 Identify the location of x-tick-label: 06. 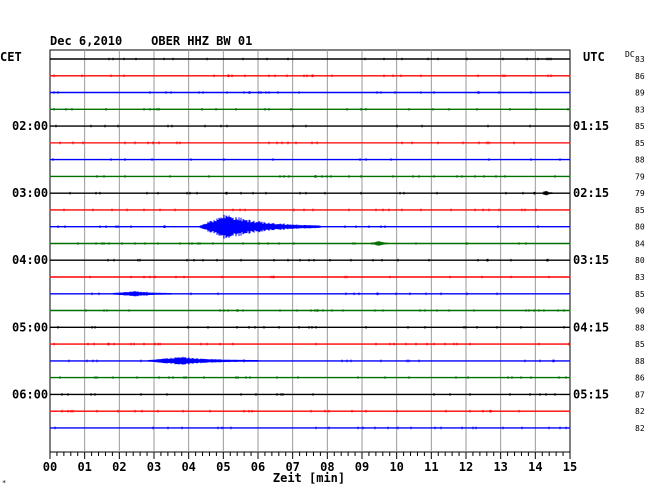
(258, 467).